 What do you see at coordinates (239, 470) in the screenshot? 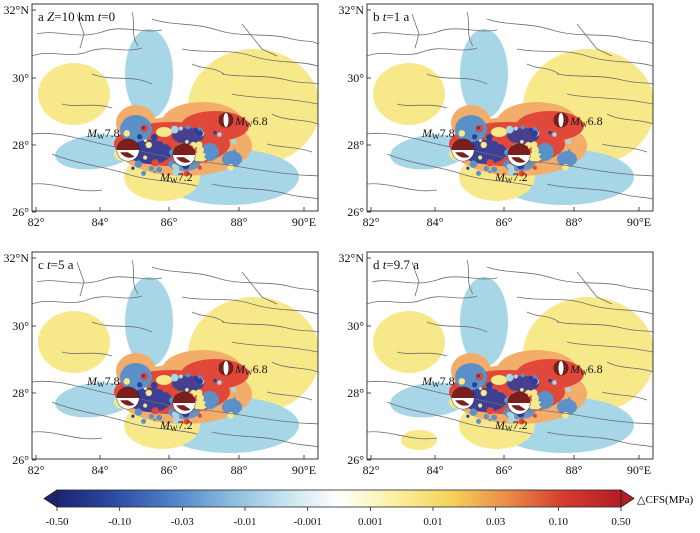
I see `x-tick-label: 88°` at bounding box center [239, 470].